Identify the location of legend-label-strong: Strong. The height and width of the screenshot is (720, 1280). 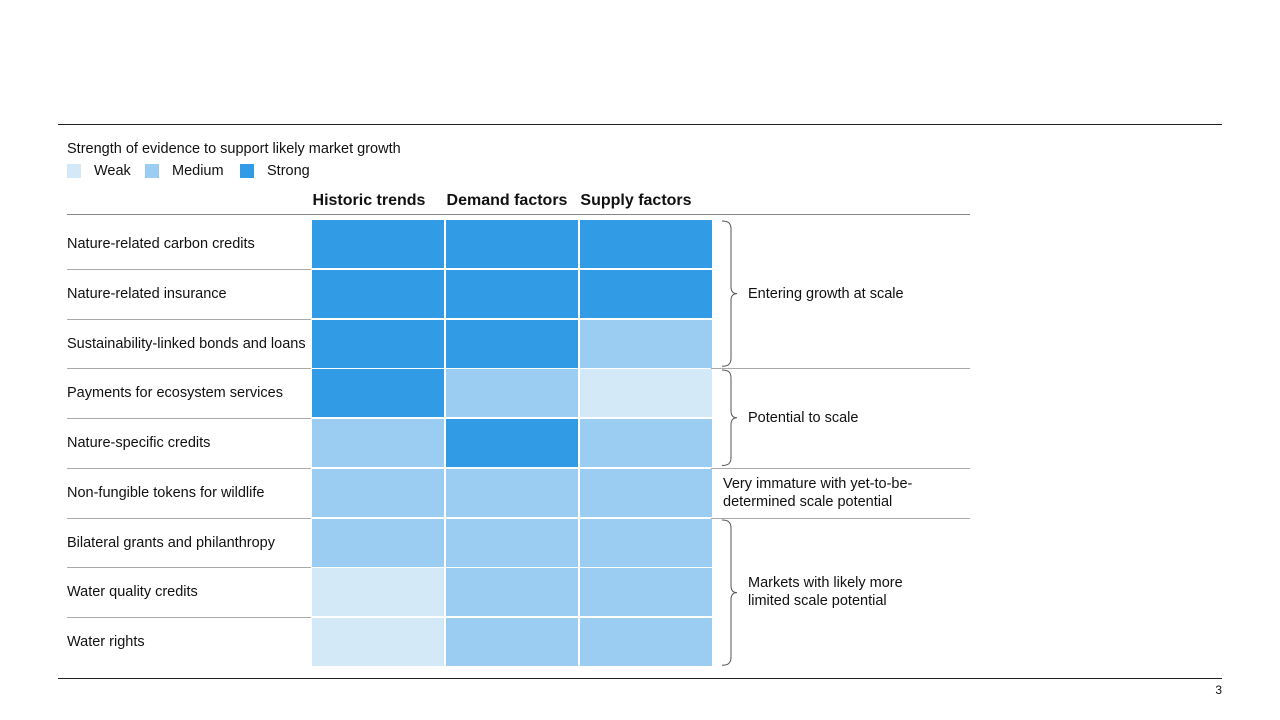
(288, 171).